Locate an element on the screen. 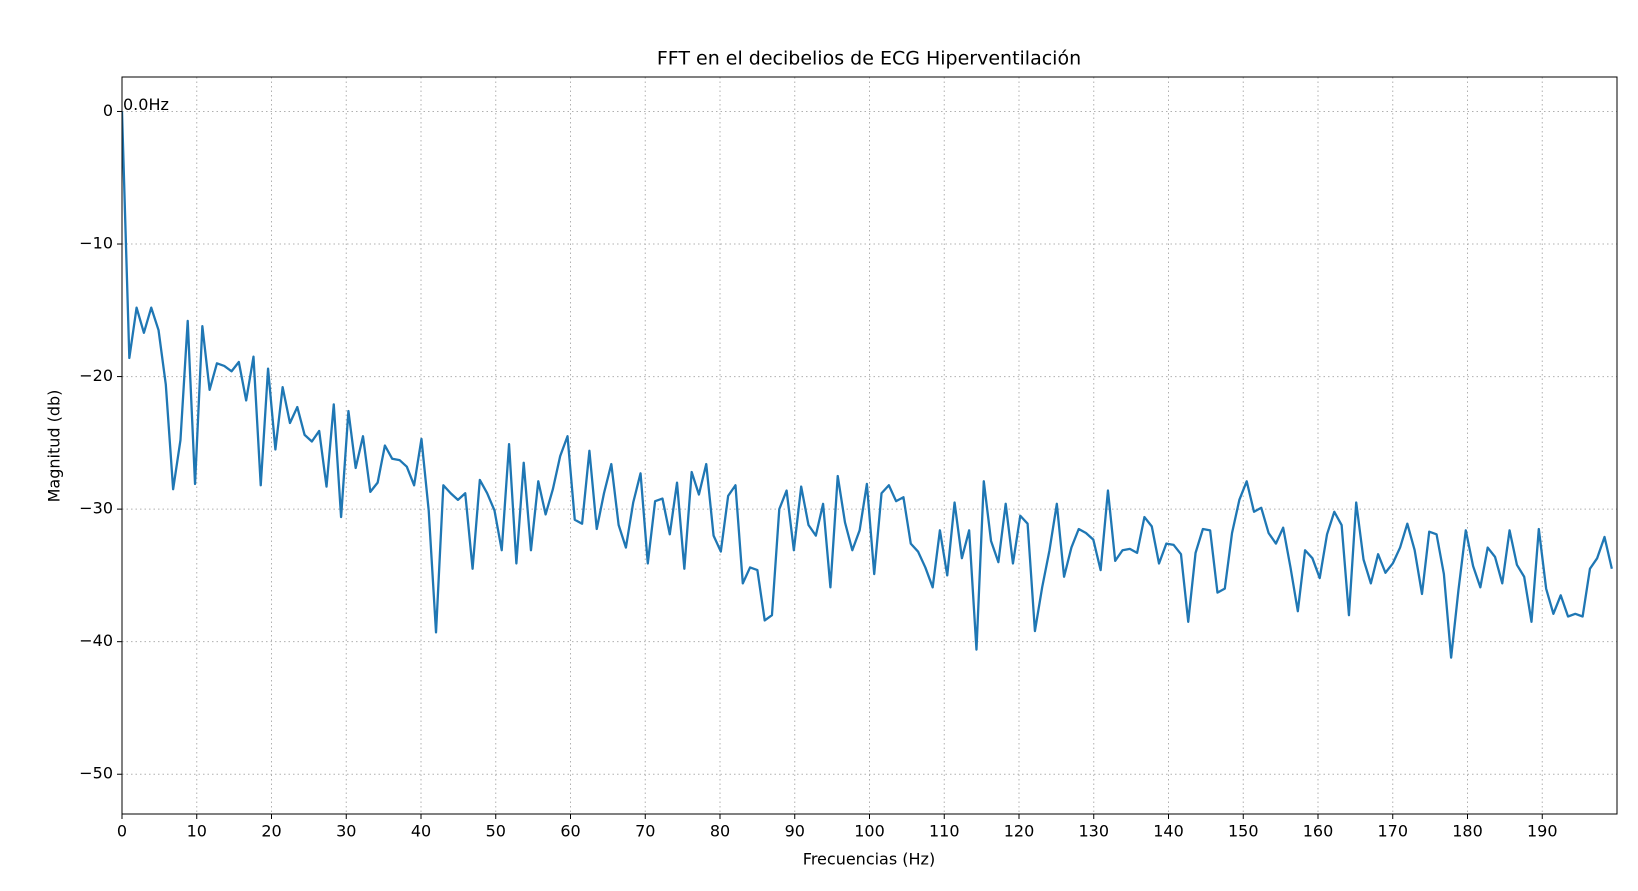  x-tick-label: 110 is located at coordinates (944, 831).